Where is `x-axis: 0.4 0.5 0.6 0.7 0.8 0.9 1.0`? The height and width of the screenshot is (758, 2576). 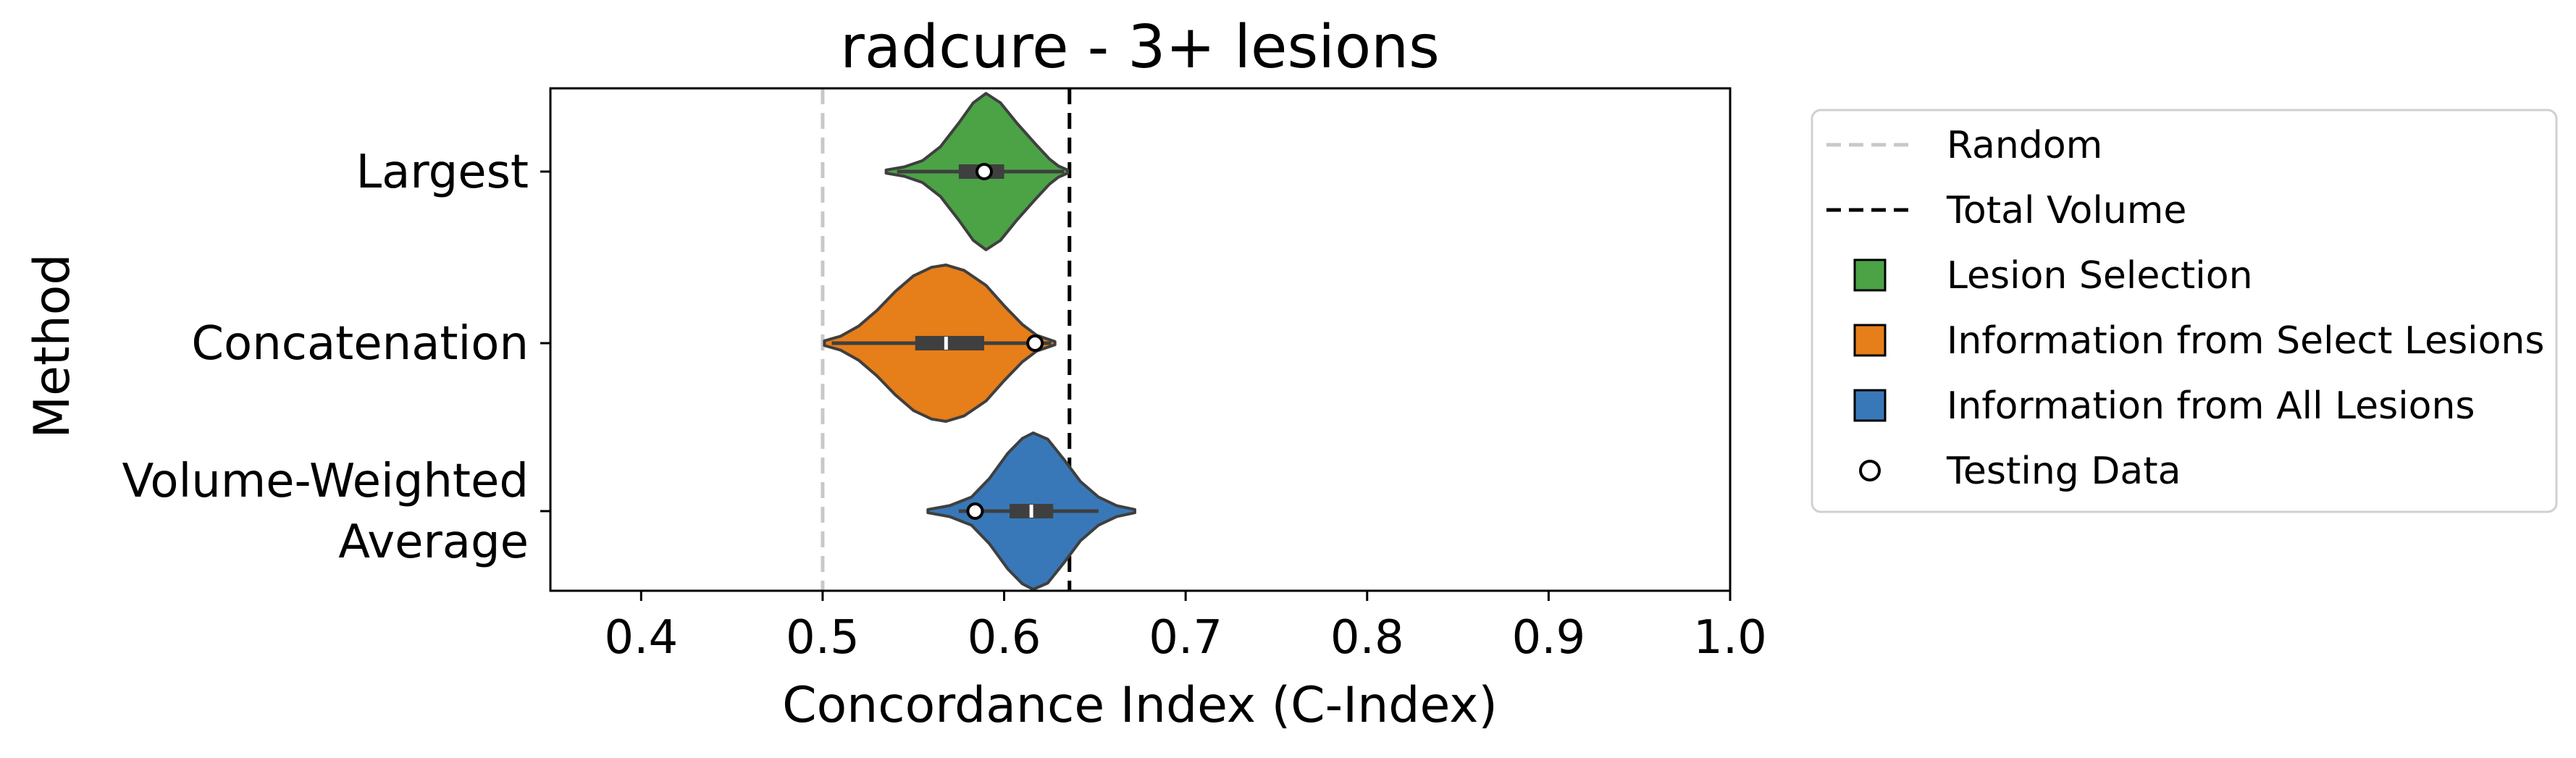 x-axis: 0.4 0.5 0.6 0.7 0.8 0.9 1.0 is located at coordinates (1185, 628).